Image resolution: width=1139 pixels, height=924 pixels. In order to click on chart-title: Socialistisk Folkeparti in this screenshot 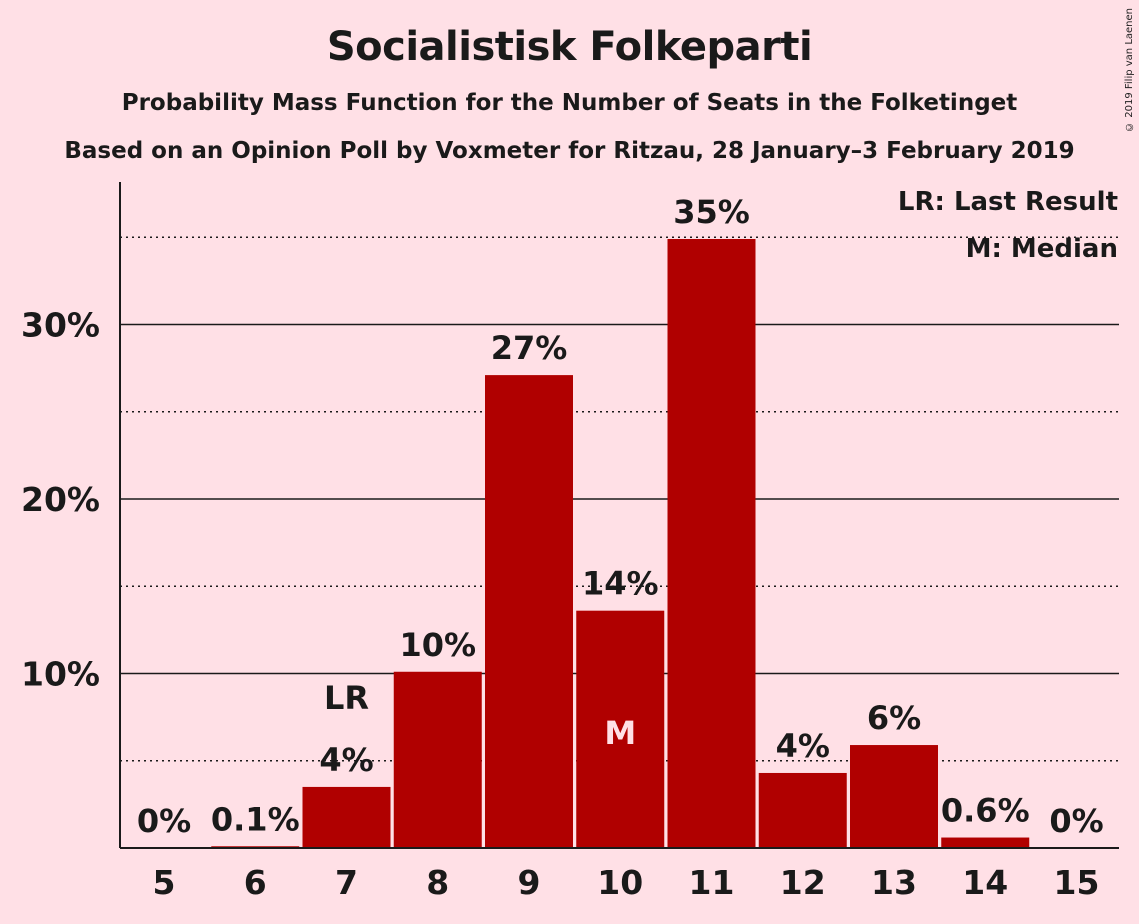, I will do `click(569, 47)`.